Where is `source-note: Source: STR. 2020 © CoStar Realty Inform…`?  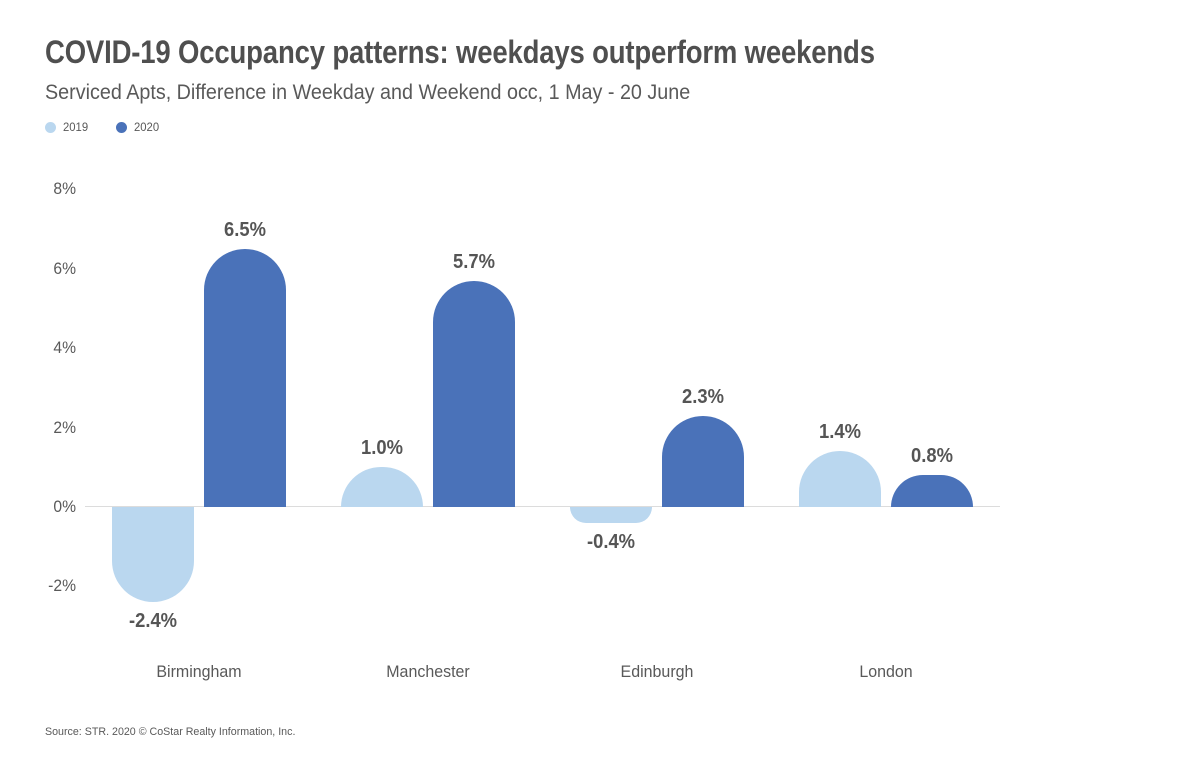
source-note: Source: STR. 2020 © CoStar Realty Inform… is located at coordinates (170, 732).